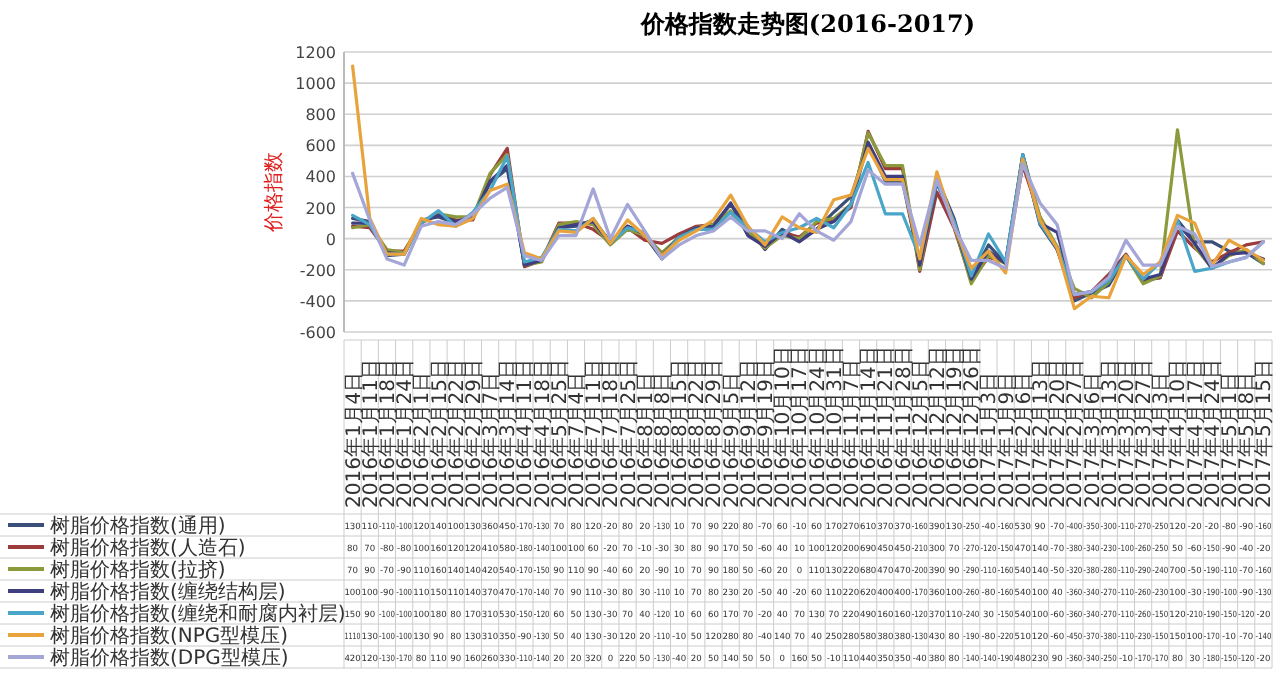 This screenshot has width=1280, height=674. Describe the element at coordinates (317, 333) in the screenshot. I see `y-tick-label: -600` at that location.